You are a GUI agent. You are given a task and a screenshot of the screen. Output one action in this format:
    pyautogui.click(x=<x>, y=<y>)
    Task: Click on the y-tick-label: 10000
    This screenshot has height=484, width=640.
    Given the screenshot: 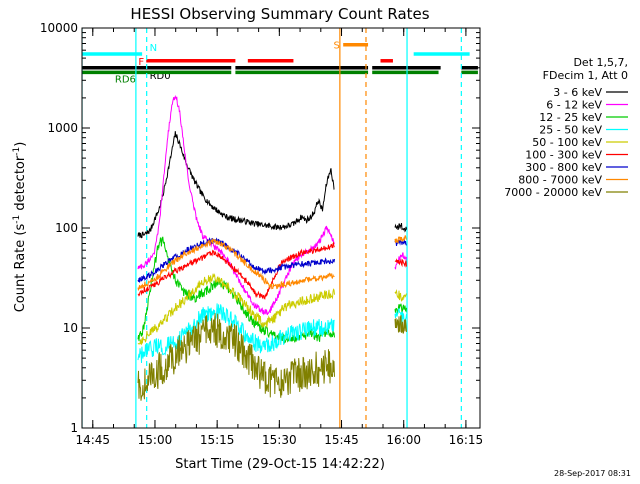 What is the action you would take?
    pyautogui.click(x=59, y=28)
    